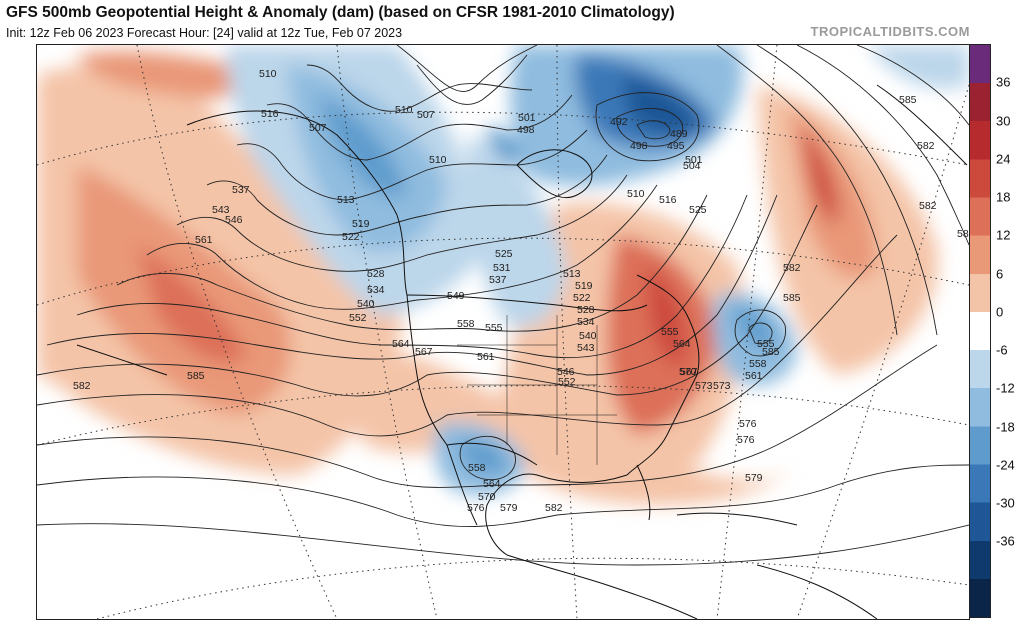 The image size is (1024, 638). Describe the element at coordinates (588, 336) in the screenshot. I see `contour-label: 540` at that location.